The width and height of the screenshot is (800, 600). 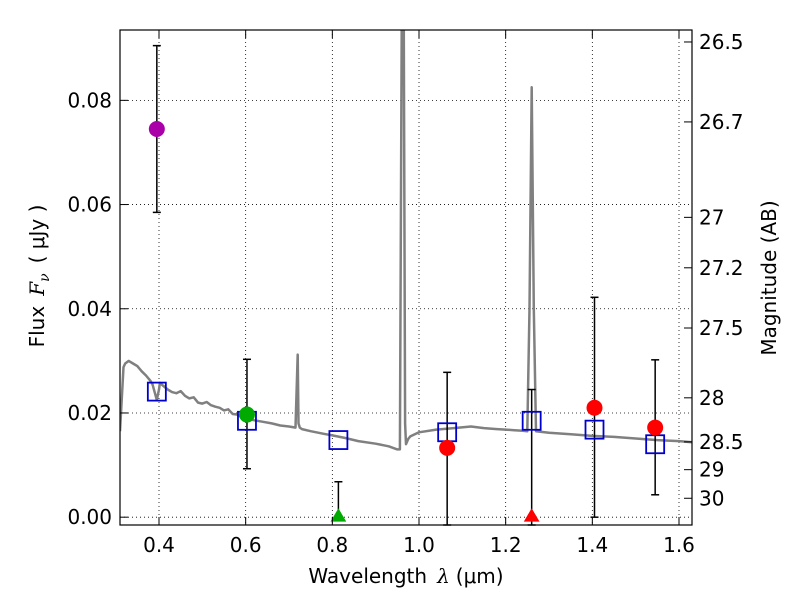 What do you see at coordinates (721, 42) in the screenshot?
I see `magnitude-tick-label: 26.5` at bounding box center [721, 42].